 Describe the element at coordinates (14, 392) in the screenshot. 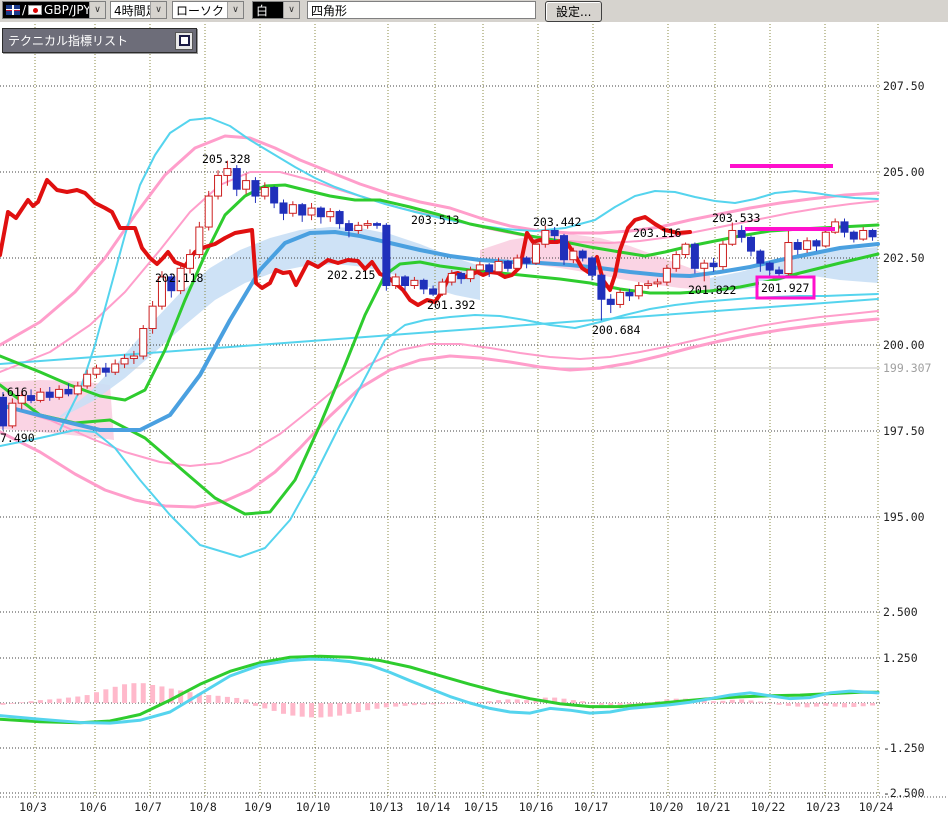

I see `price-annotation: .616` at that location.